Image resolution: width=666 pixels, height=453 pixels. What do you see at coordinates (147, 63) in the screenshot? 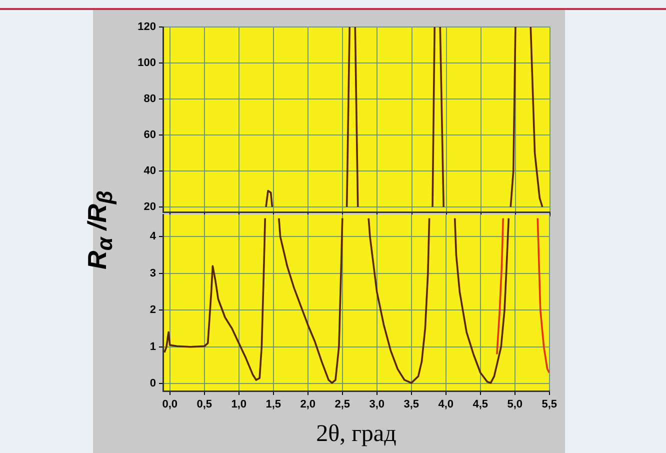
I see `y-tick-label: 100` at bounding box center [147, 63].